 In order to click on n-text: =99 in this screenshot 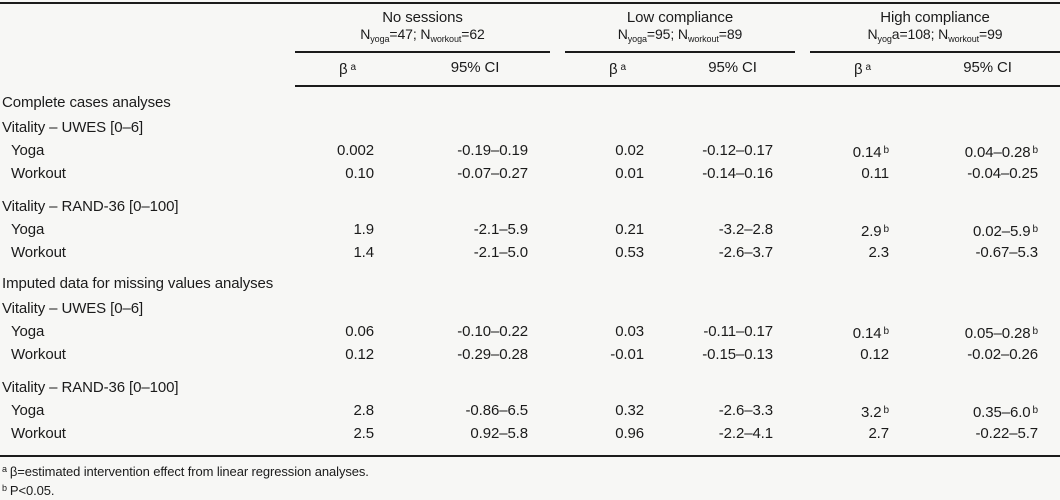, I will do `click(991, 34)`.